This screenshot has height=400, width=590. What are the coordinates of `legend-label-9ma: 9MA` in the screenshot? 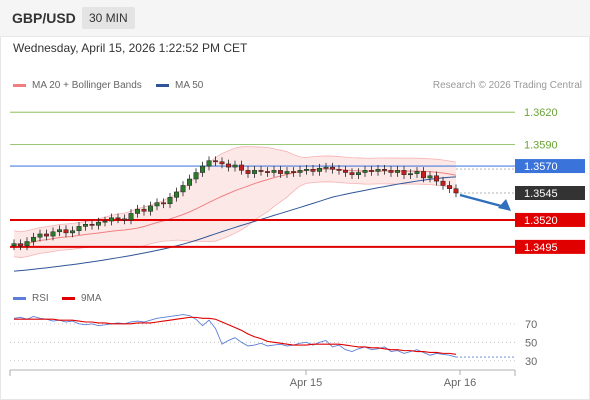 It's located at (91, 298).